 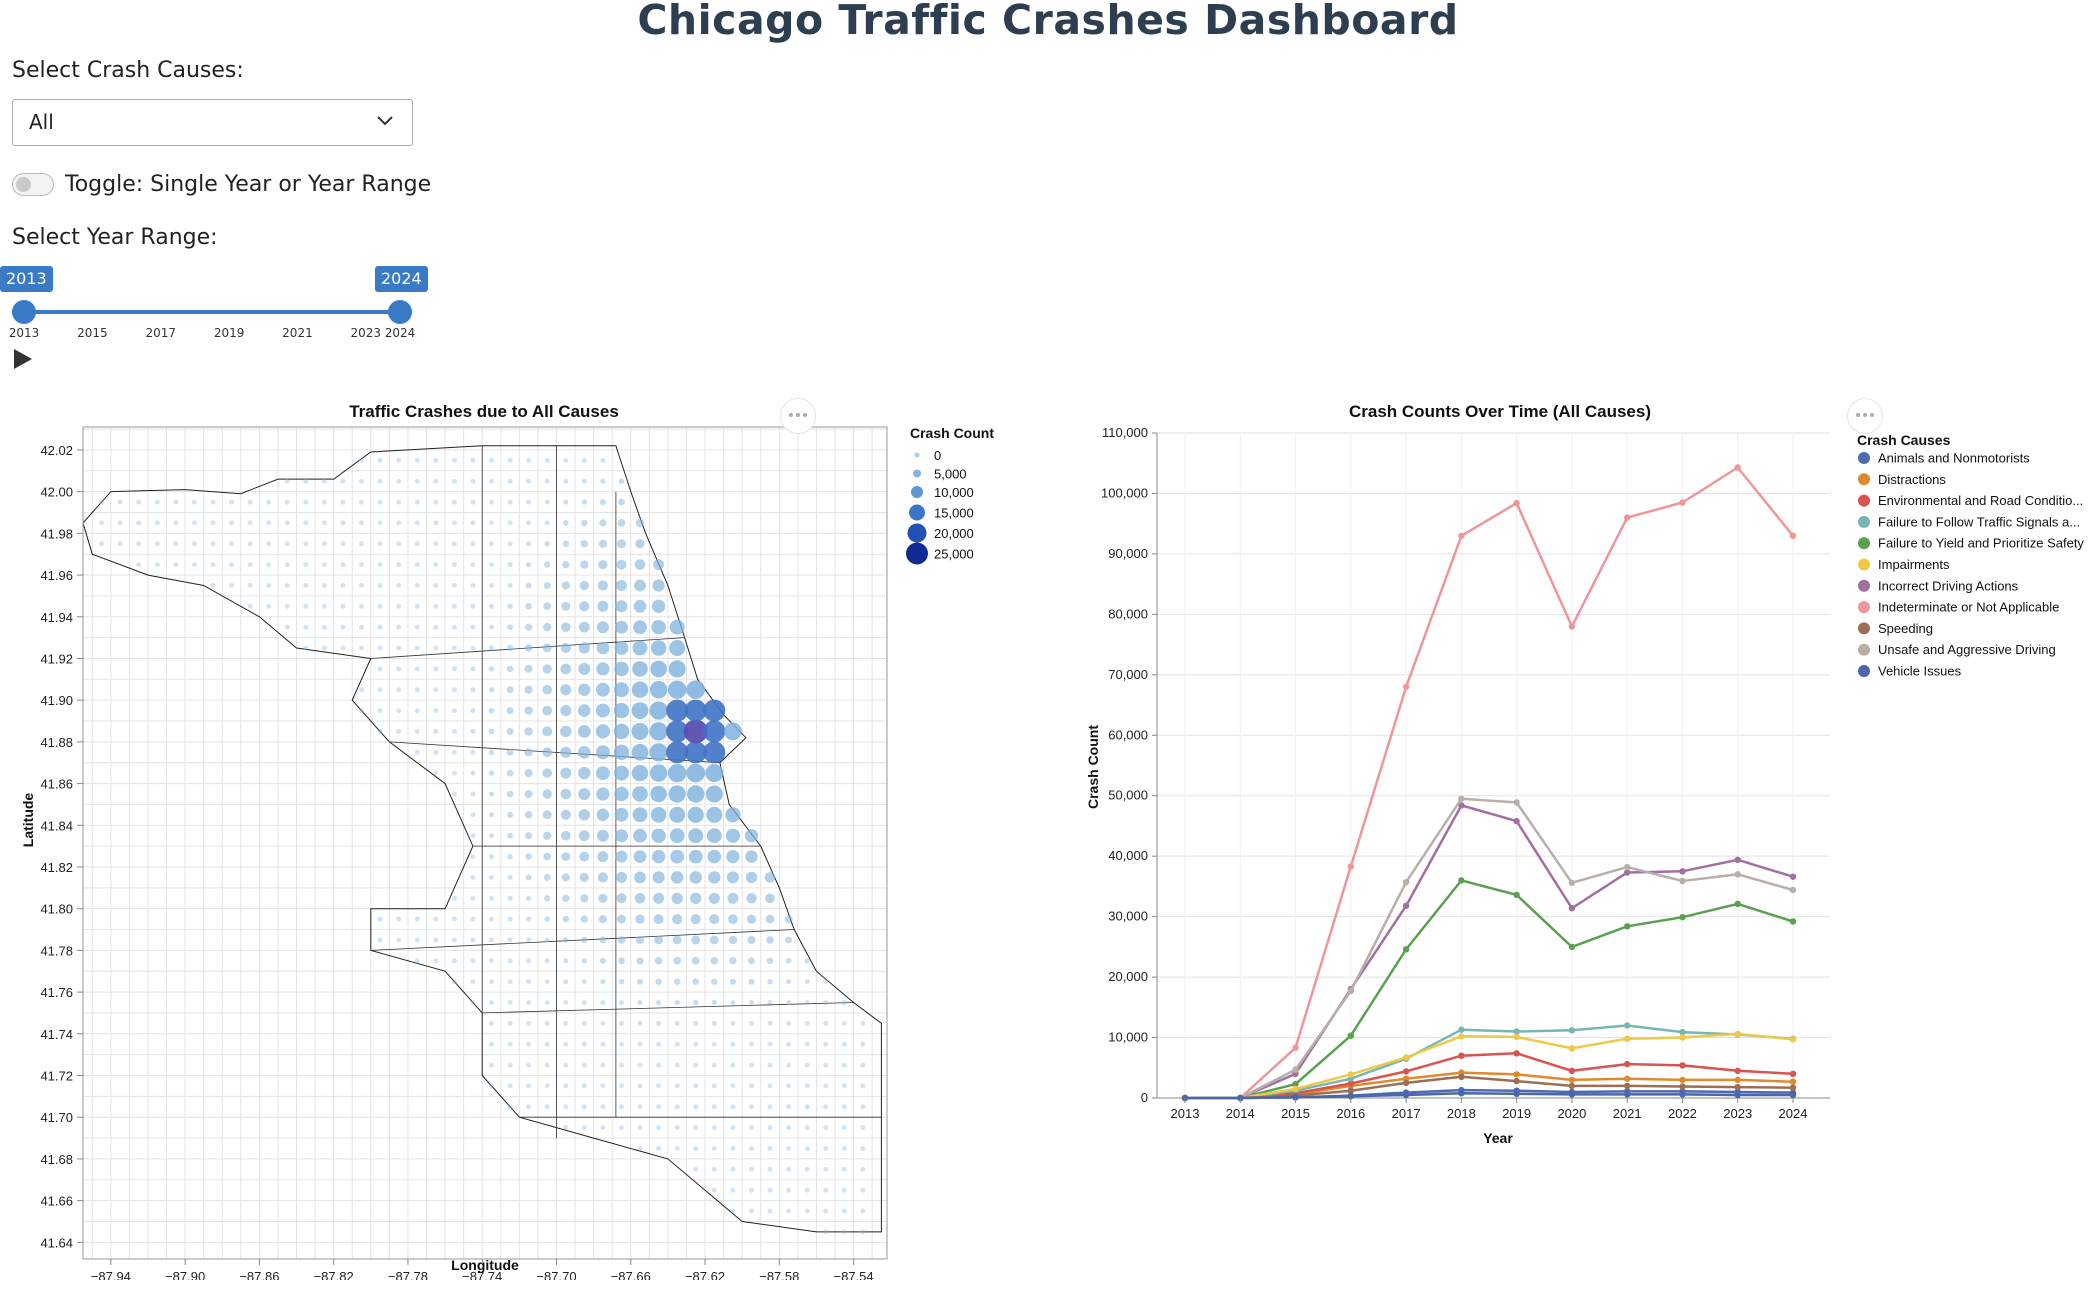 What do you see at coordinates (92, 333) in the screenshot?
I see `slider-tick-label: 2015` at bounding box center [92, 333].